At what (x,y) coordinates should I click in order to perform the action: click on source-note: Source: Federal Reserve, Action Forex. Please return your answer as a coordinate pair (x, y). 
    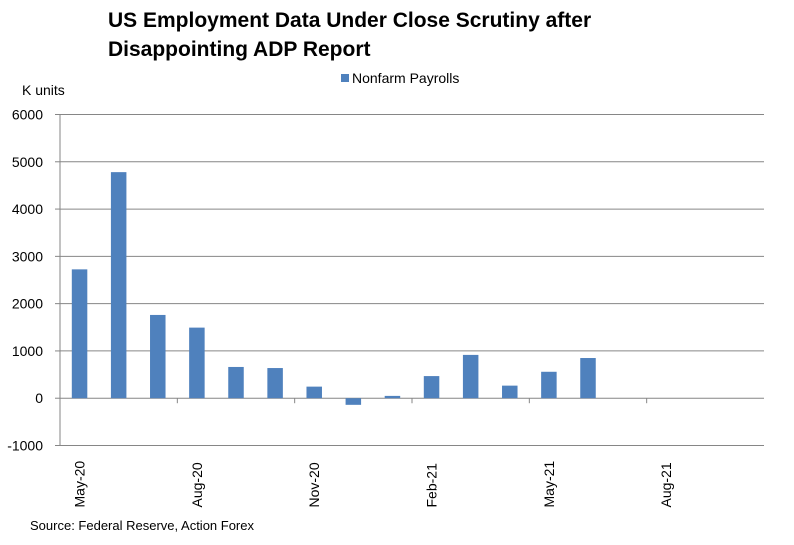
    Looking at the image, I should click on (142, 525).